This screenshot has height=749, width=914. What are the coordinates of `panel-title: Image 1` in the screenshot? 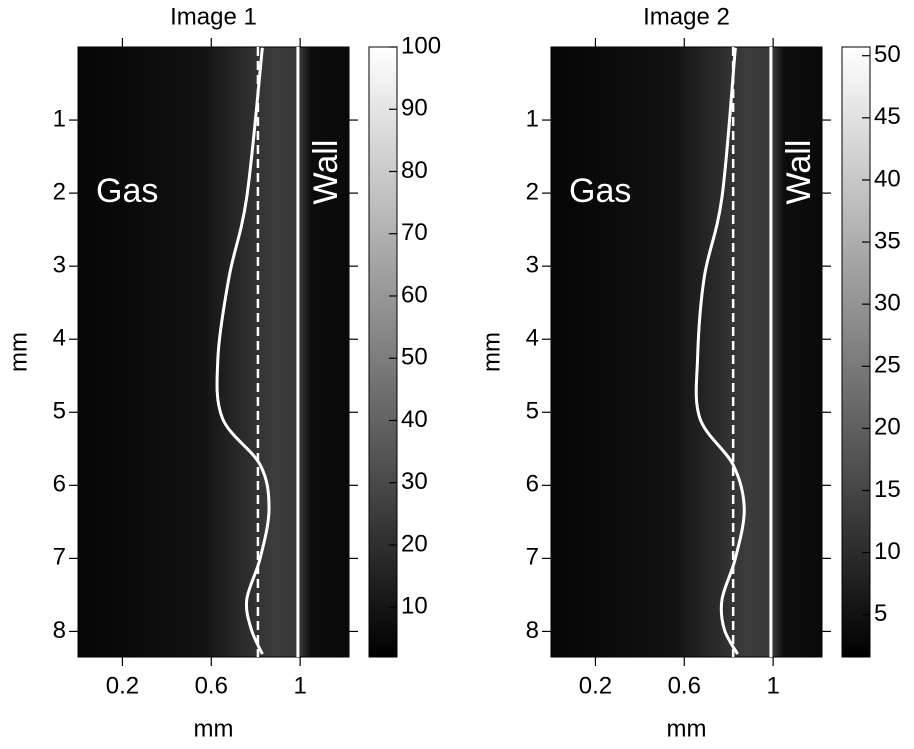 It's located at (213, 16).